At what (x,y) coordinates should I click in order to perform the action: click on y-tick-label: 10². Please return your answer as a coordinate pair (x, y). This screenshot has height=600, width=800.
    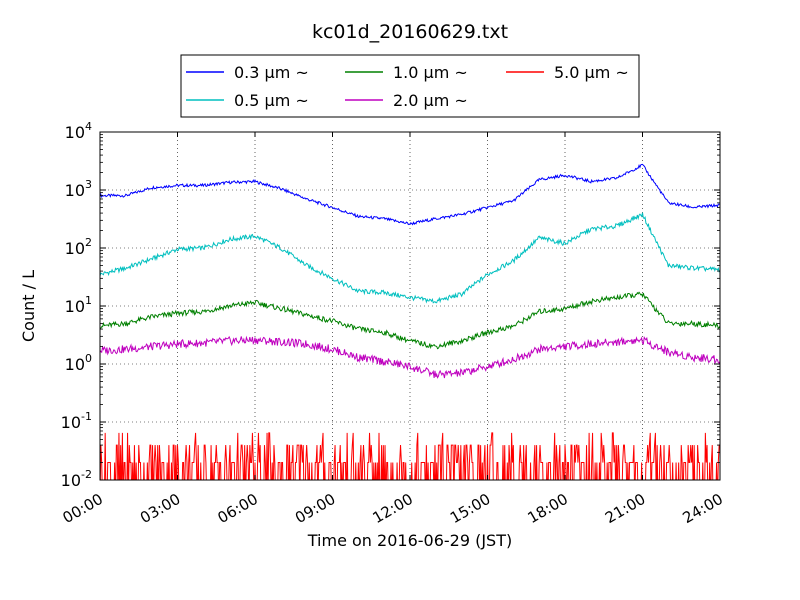
    Looking at the image, I should click on (78, 247).